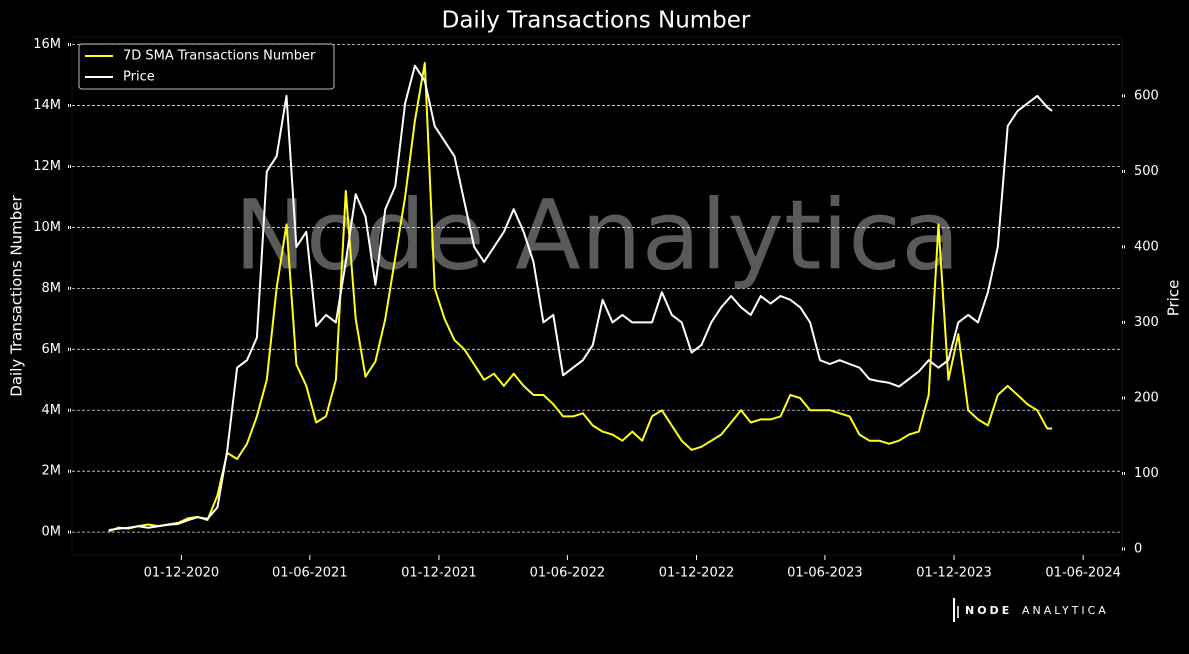 The height and width of the screenshot is (654, 1189). Describe the element at coordinates (1146, 171) in the screenshot. I see `y2-tick-label: 500` at that location.